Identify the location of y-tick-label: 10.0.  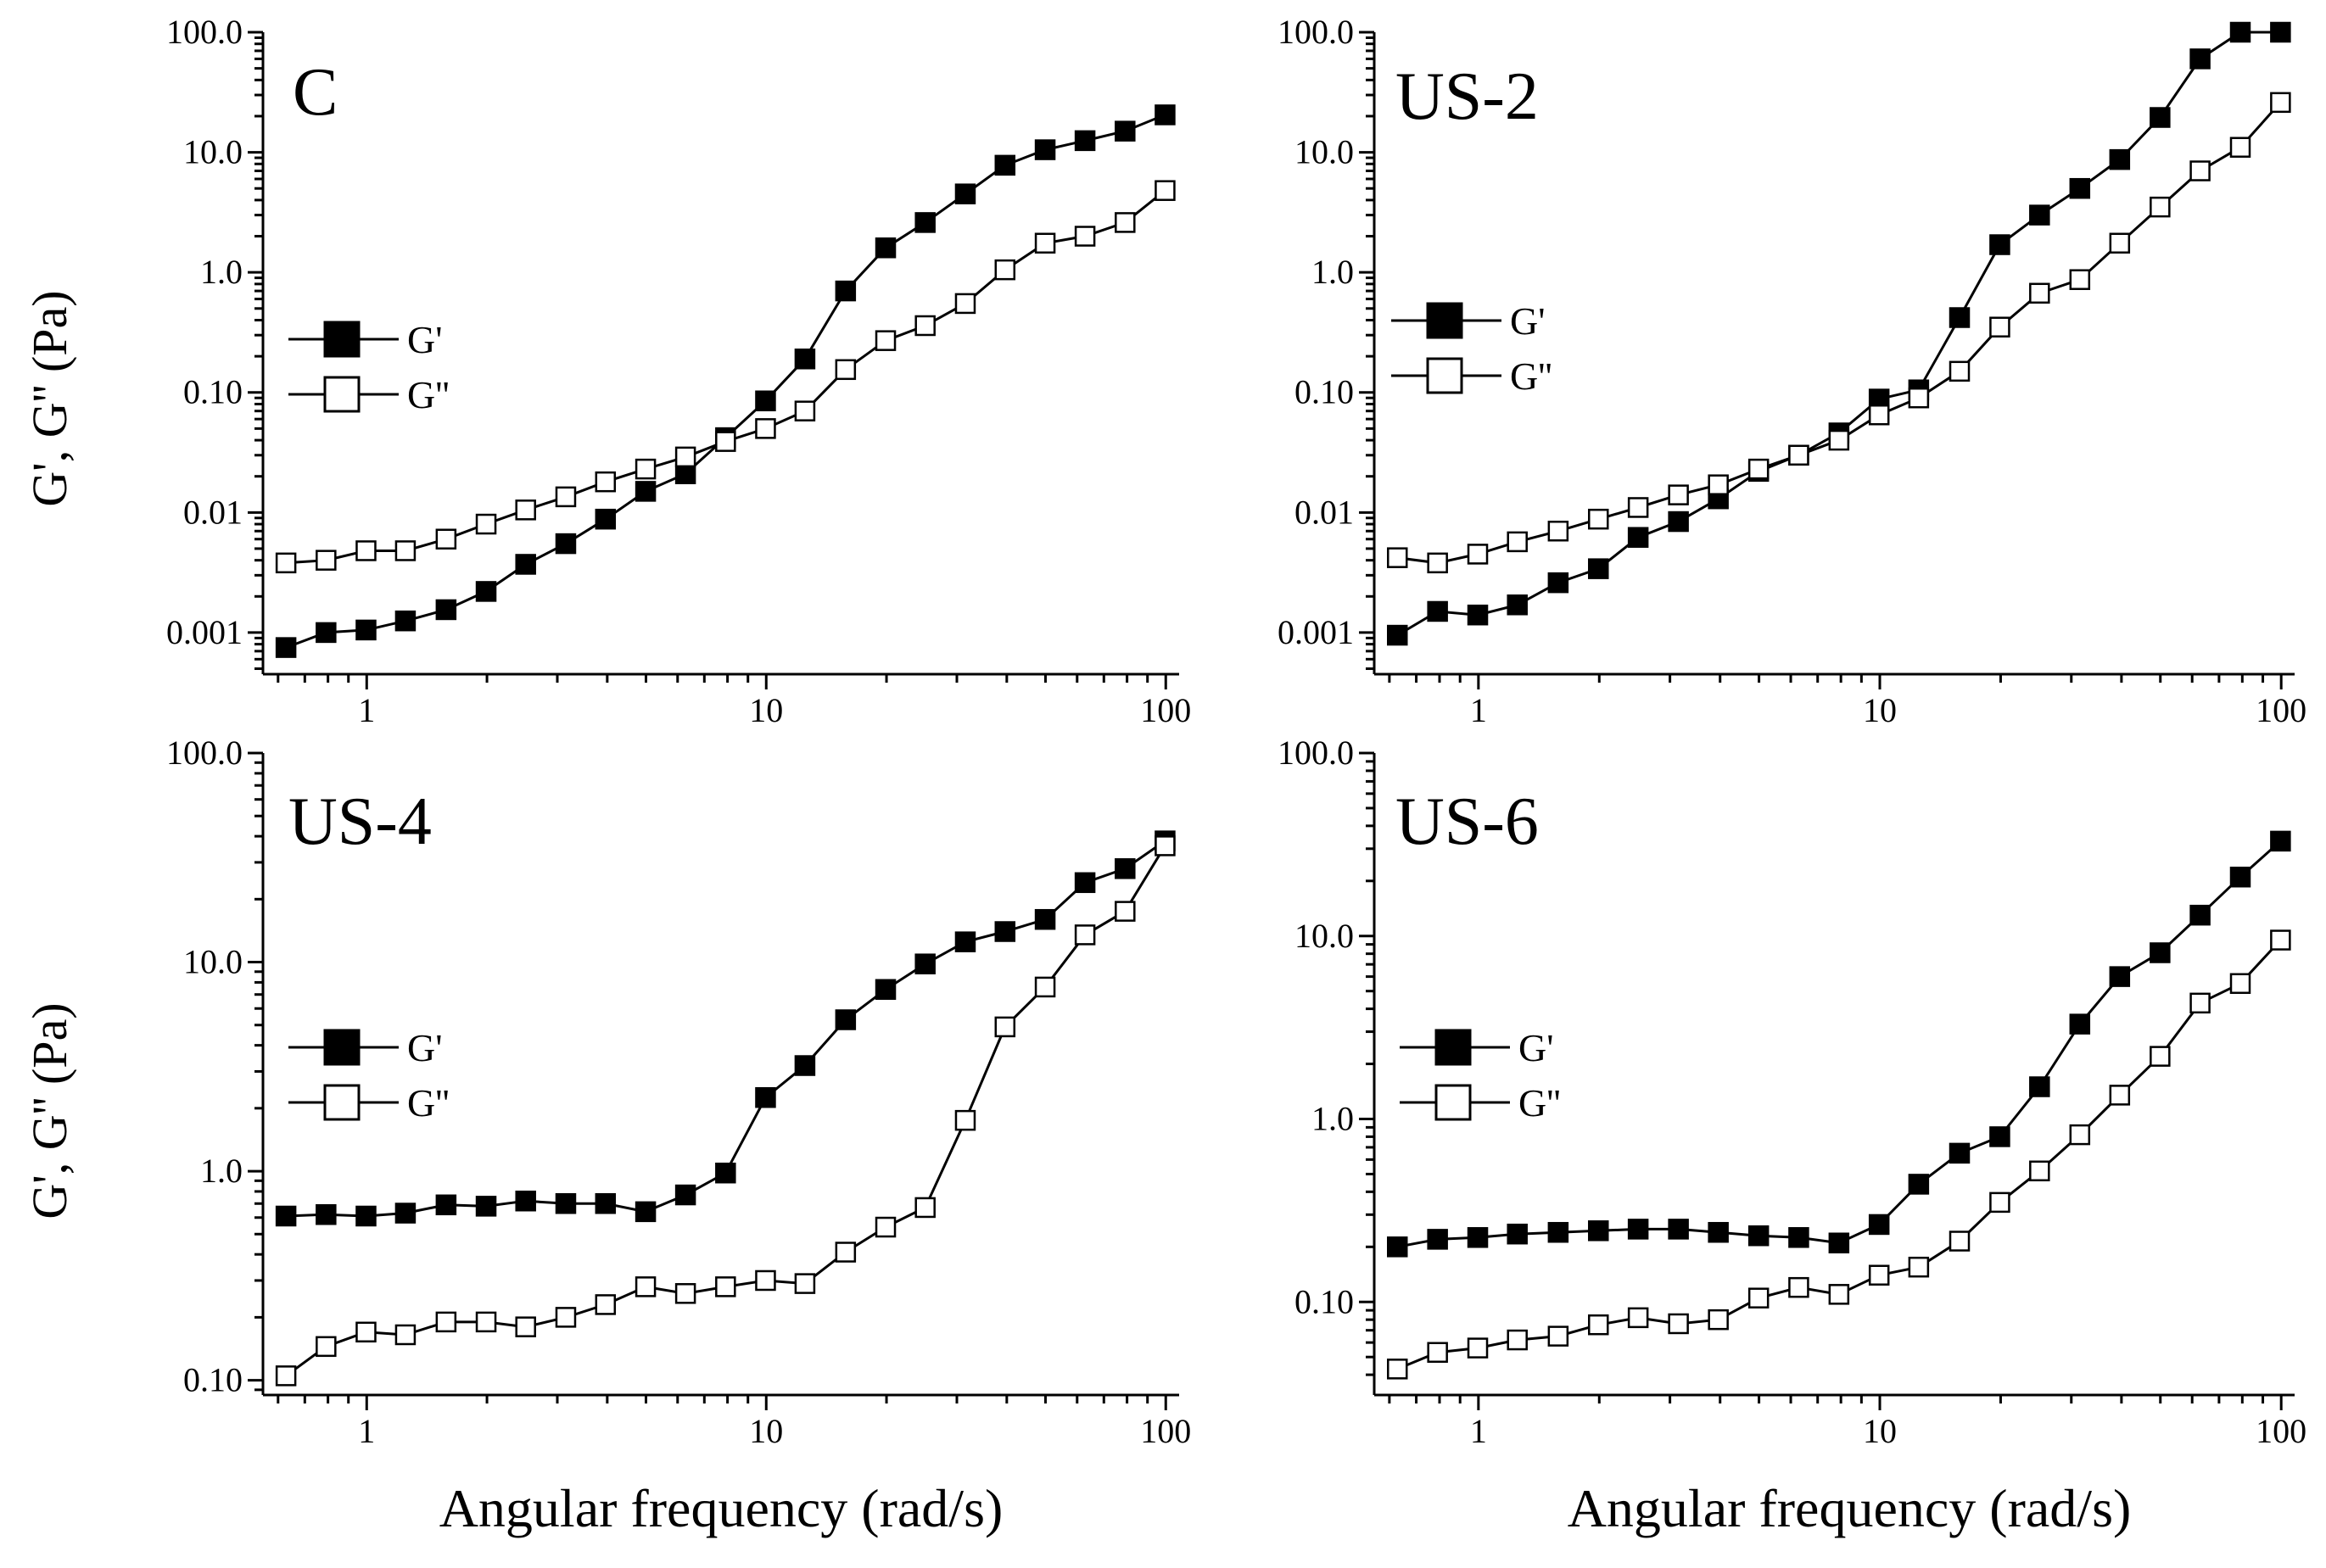
(213, 962).